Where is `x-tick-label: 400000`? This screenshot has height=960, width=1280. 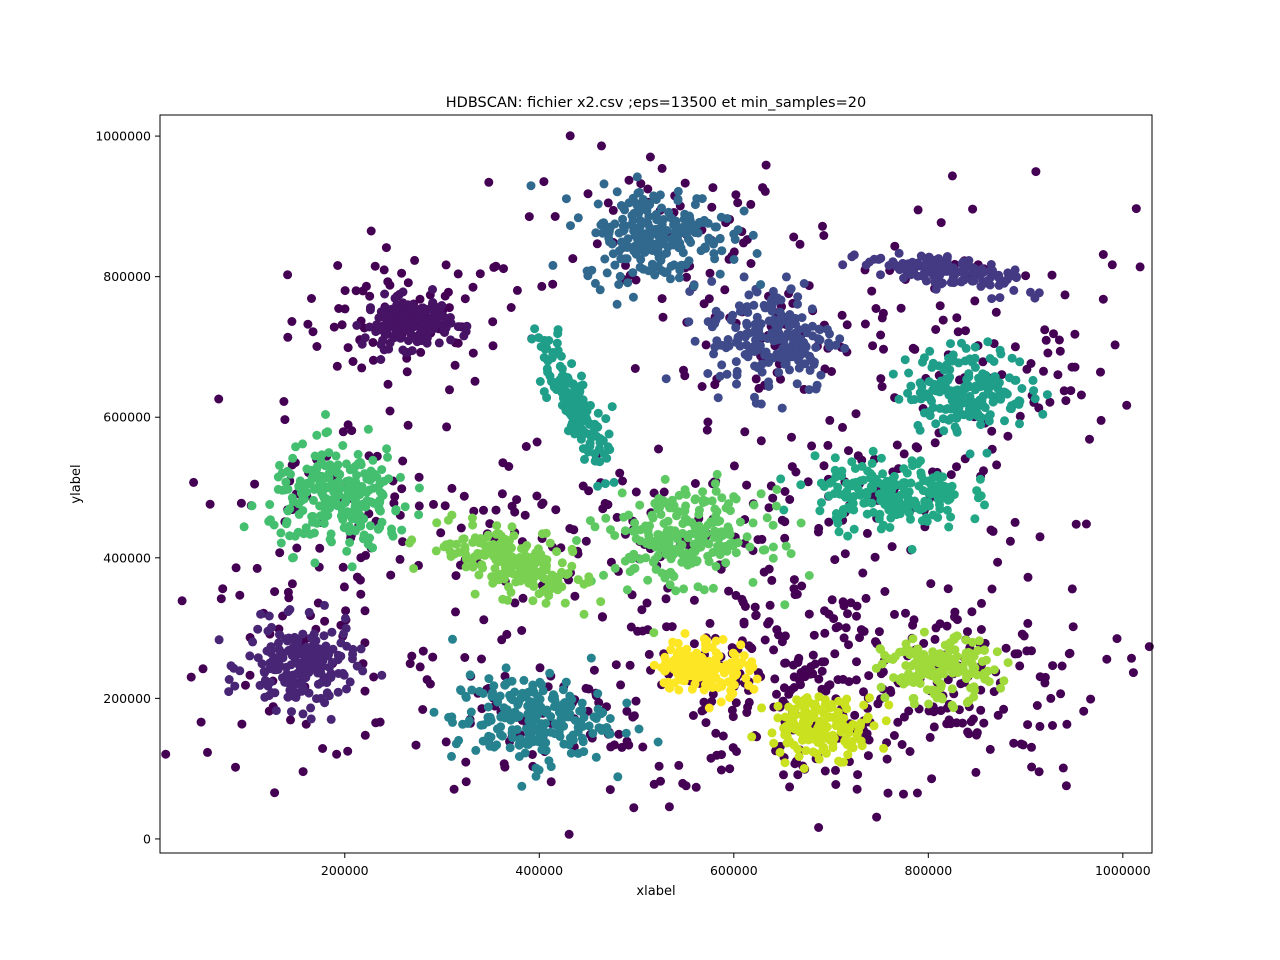
x-tick-label: 400000 is located at coordinates (539, 870).